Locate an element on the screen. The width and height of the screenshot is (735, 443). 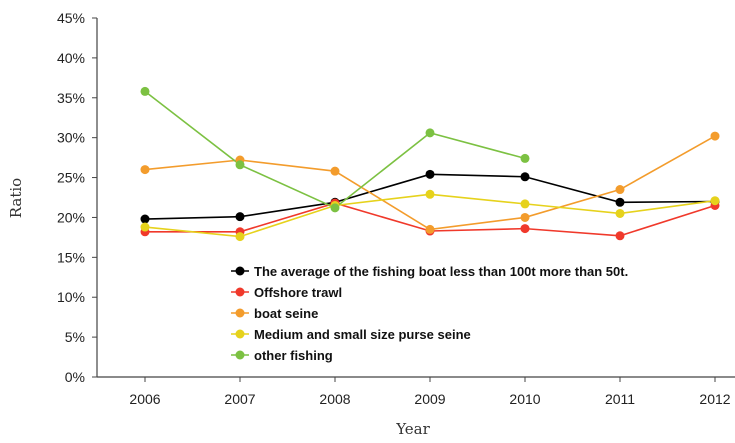
legend-label: boat seine is located at coordinates (286, 313).